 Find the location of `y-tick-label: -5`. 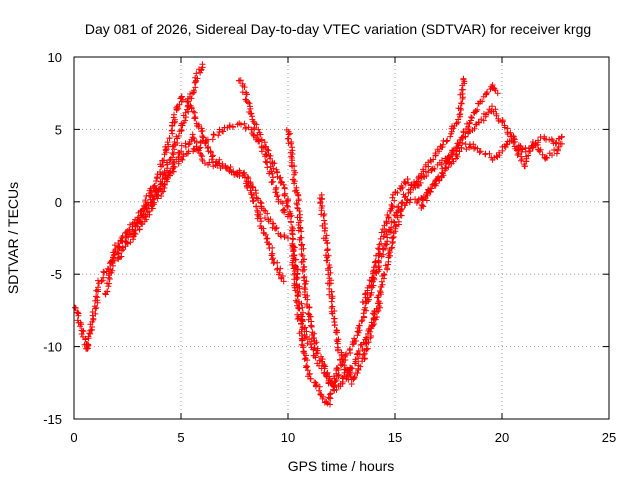

y-tick-label: -5 is located at coordinates (56, 274).